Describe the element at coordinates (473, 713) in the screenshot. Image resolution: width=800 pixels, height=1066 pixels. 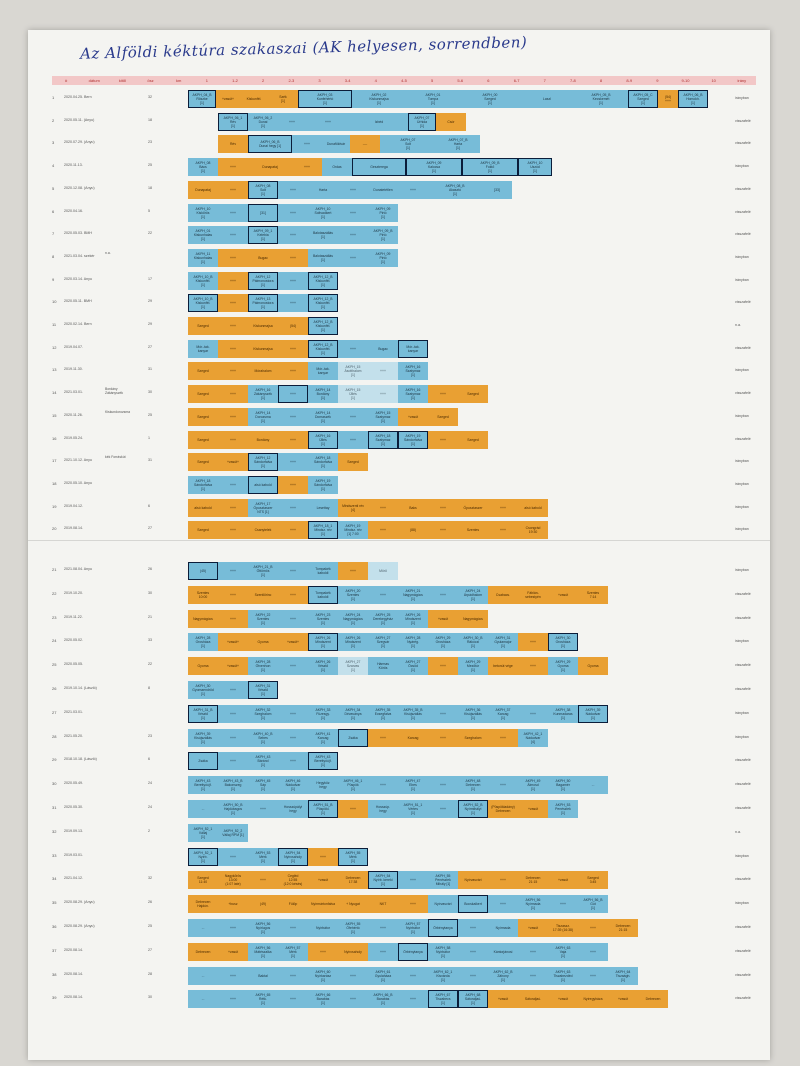
I see `stamp-cell: AKPH_36 Kisújszállás [1]` at that location.